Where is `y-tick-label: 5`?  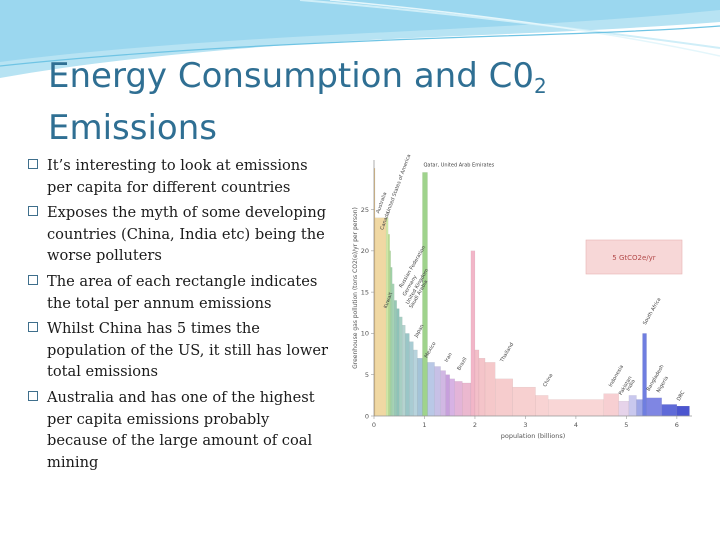
y-tick-label: 5 is located at coordinates (367, 375).